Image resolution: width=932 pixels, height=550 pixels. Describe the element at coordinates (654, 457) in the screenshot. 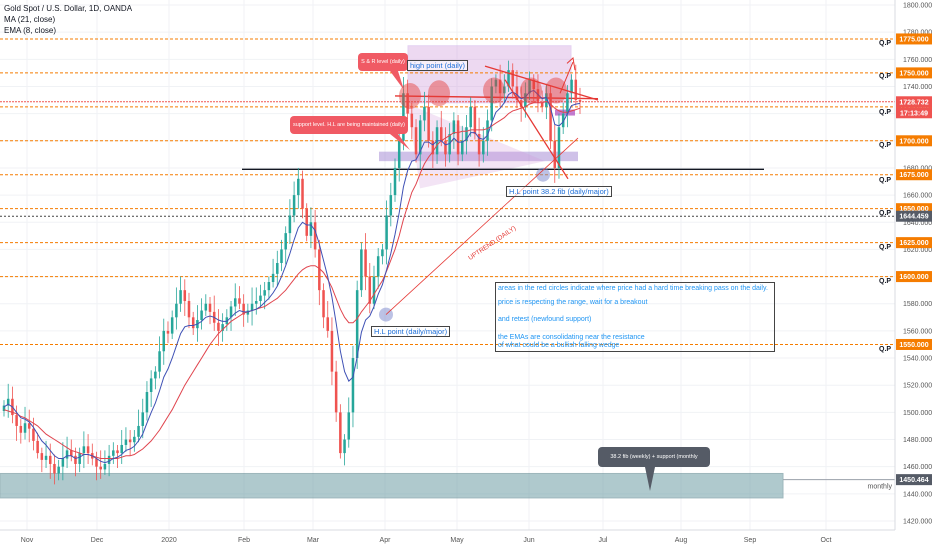

I see `fib-support-text: 38.2 fib (weekly) + support (monthly` at that location.